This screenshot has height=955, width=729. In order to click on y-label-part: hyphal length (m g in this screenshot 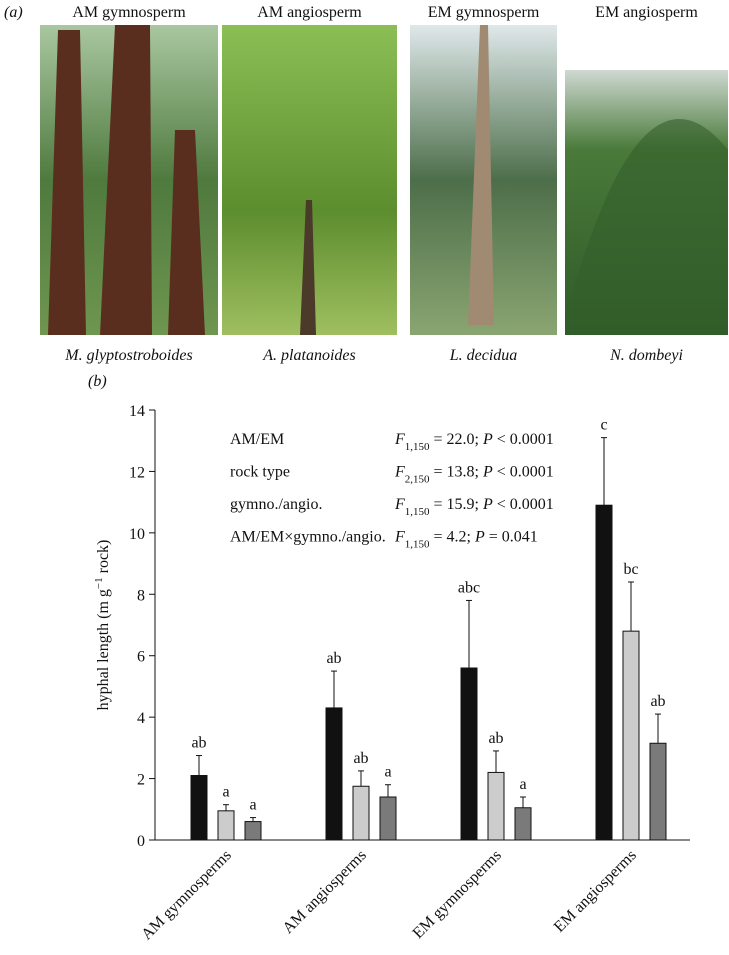, I will do `click(103, 649)`.